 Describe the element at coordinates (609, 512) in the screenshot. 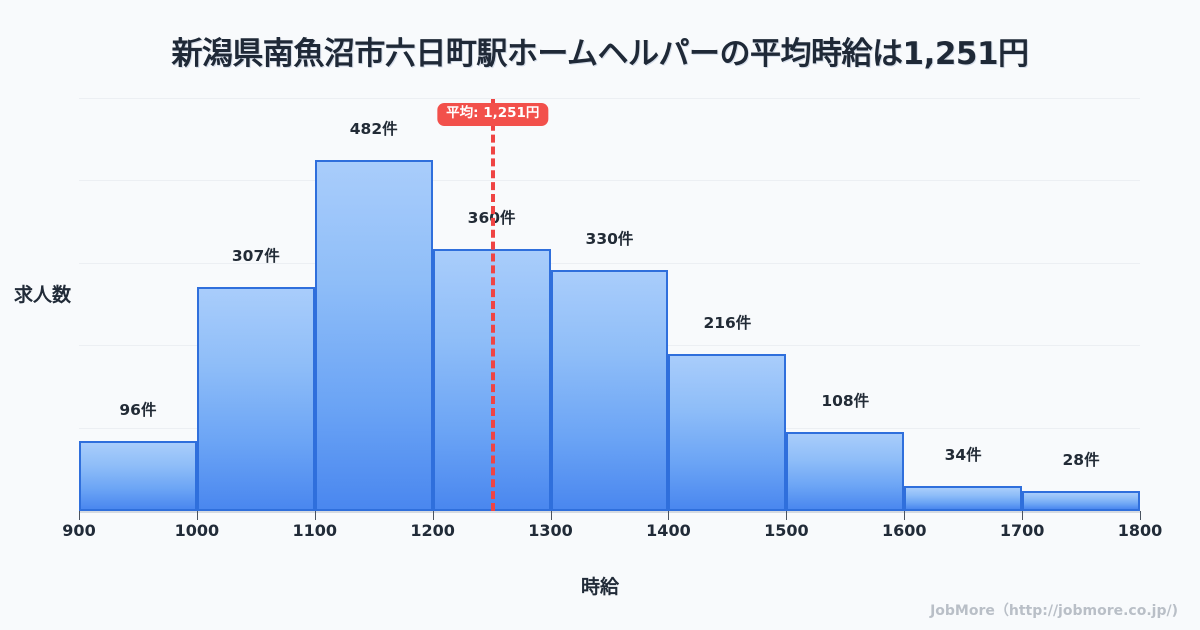

I see `x-axis-line` at that location.